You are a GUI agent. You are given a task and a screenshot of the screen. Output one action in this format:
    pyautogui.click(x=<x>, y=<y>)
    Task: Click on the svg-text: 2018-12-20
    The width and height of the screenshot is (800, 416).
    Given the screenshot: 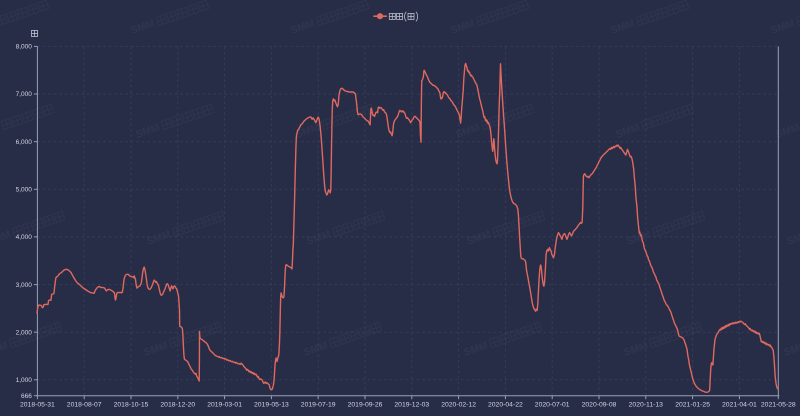 What is the action you would take?
    pyautogui.click(x=177, y=404)
    